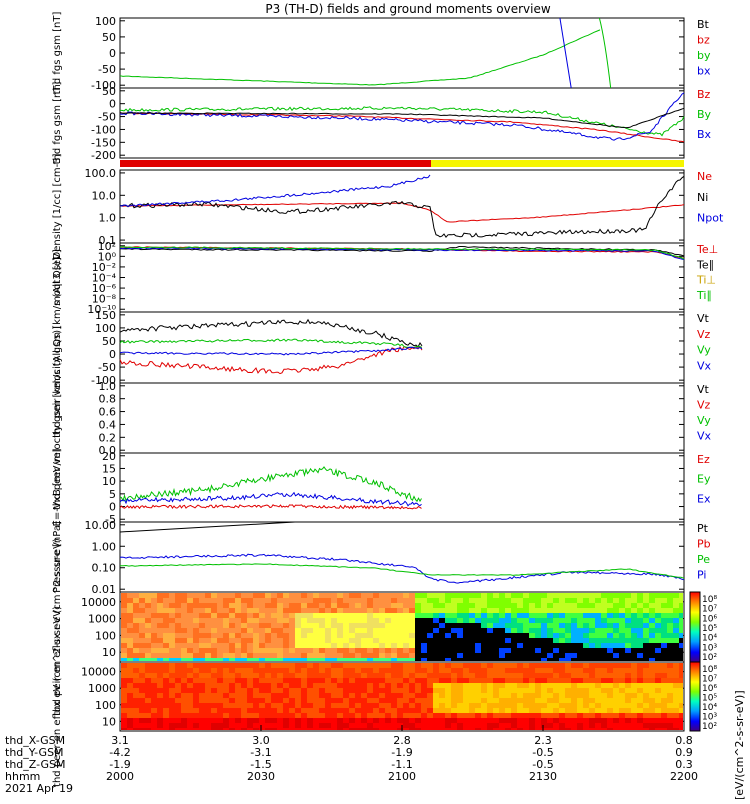 This screenshot has height=804, width=750. Describe the element at coordinates (112, 494) in the screenshot. I see `y-tick-label: 5` at that location.